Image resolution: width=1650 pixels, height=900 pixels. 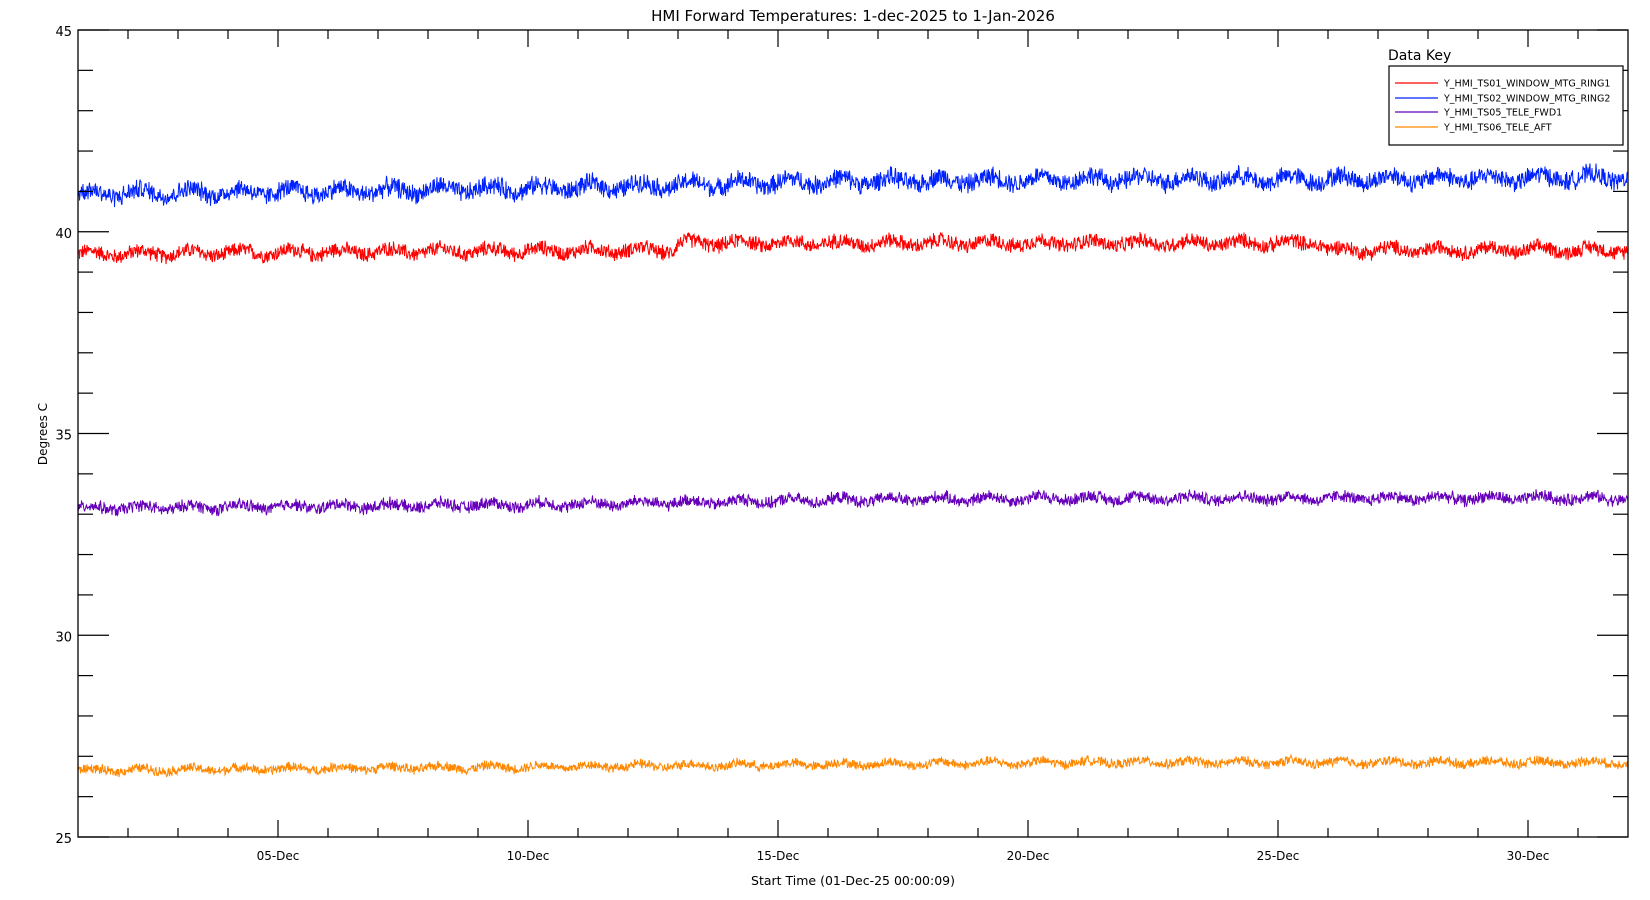 What do you see at coordinates (1528, 856) in the screenshot?
I see `x-tick-label: 30-Dec` at bounding box center [1528, 856].